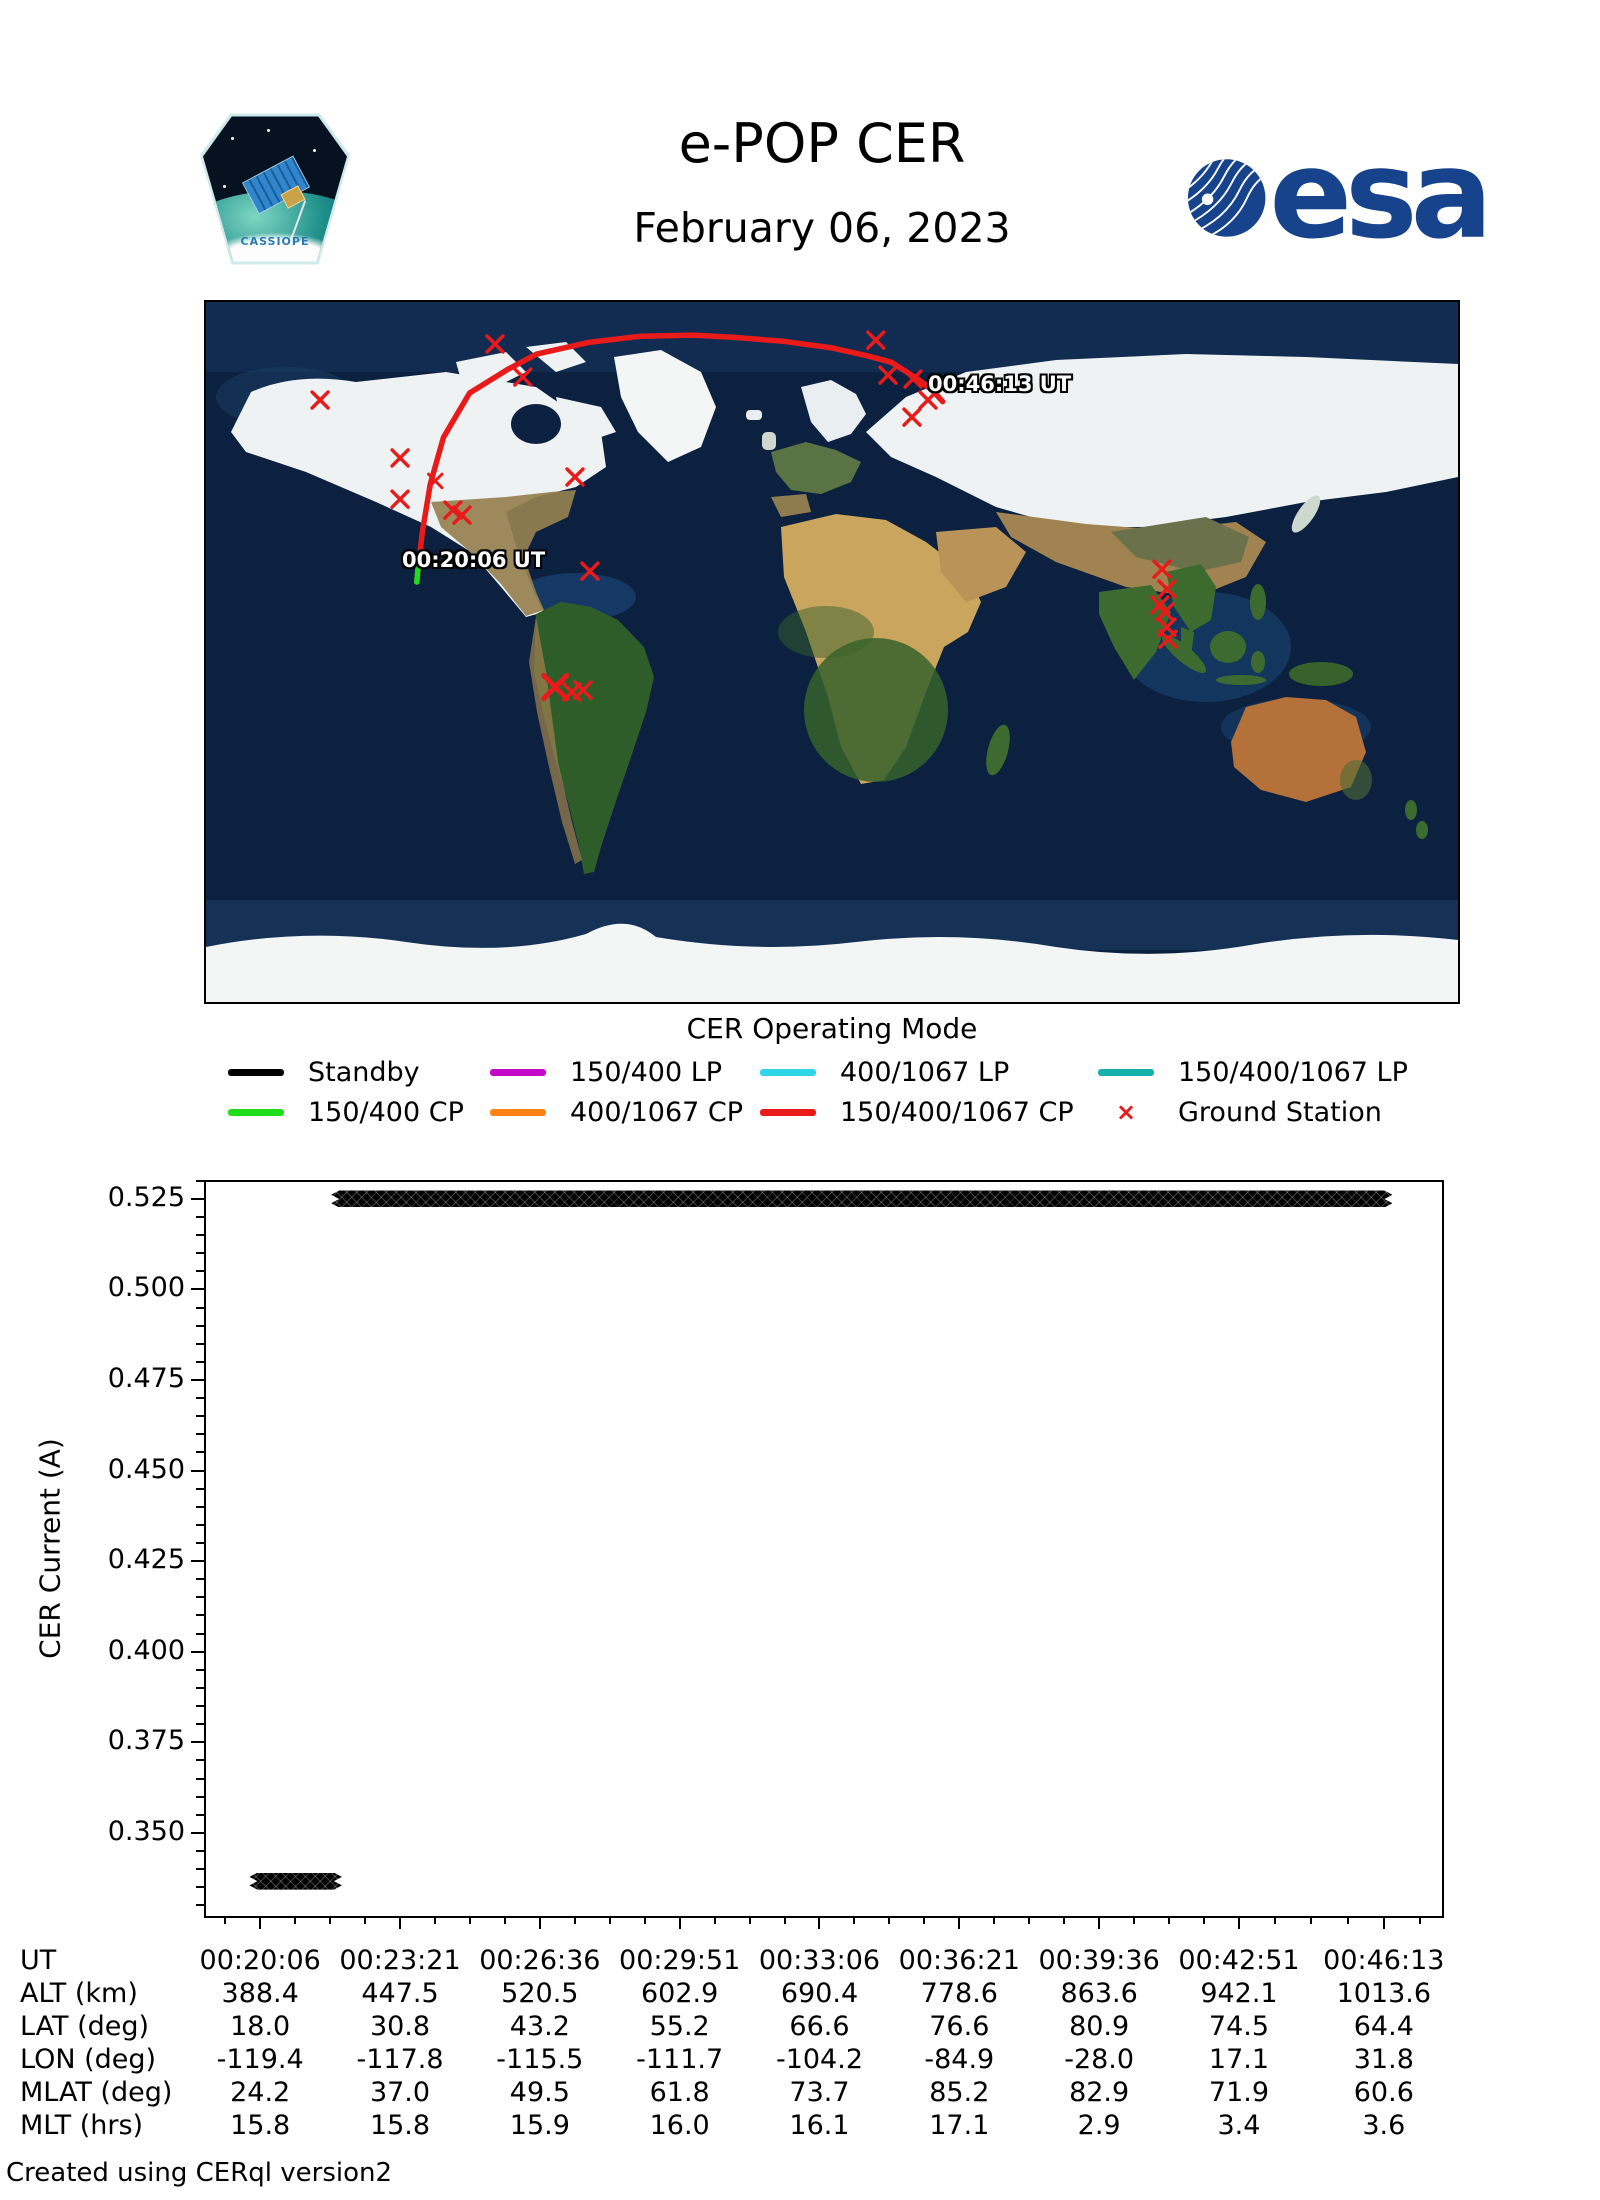 This screenshot has width=1600, height=2200. What do you see at coordinates (88, 2059) in the screenshot?
I see `table-row-label-lon: LON (deg)` at bounding box center [88, 2059].